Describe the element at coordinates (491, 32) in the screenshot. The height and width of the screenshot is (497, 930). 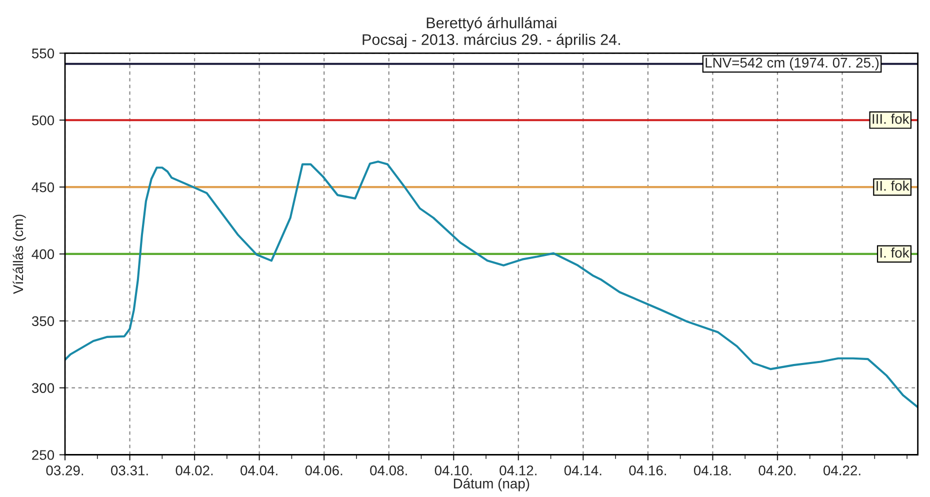
I see `chart-title: Berettyó árhullámai Pocsaj - 2013. március 29. - április 24.` at that location.